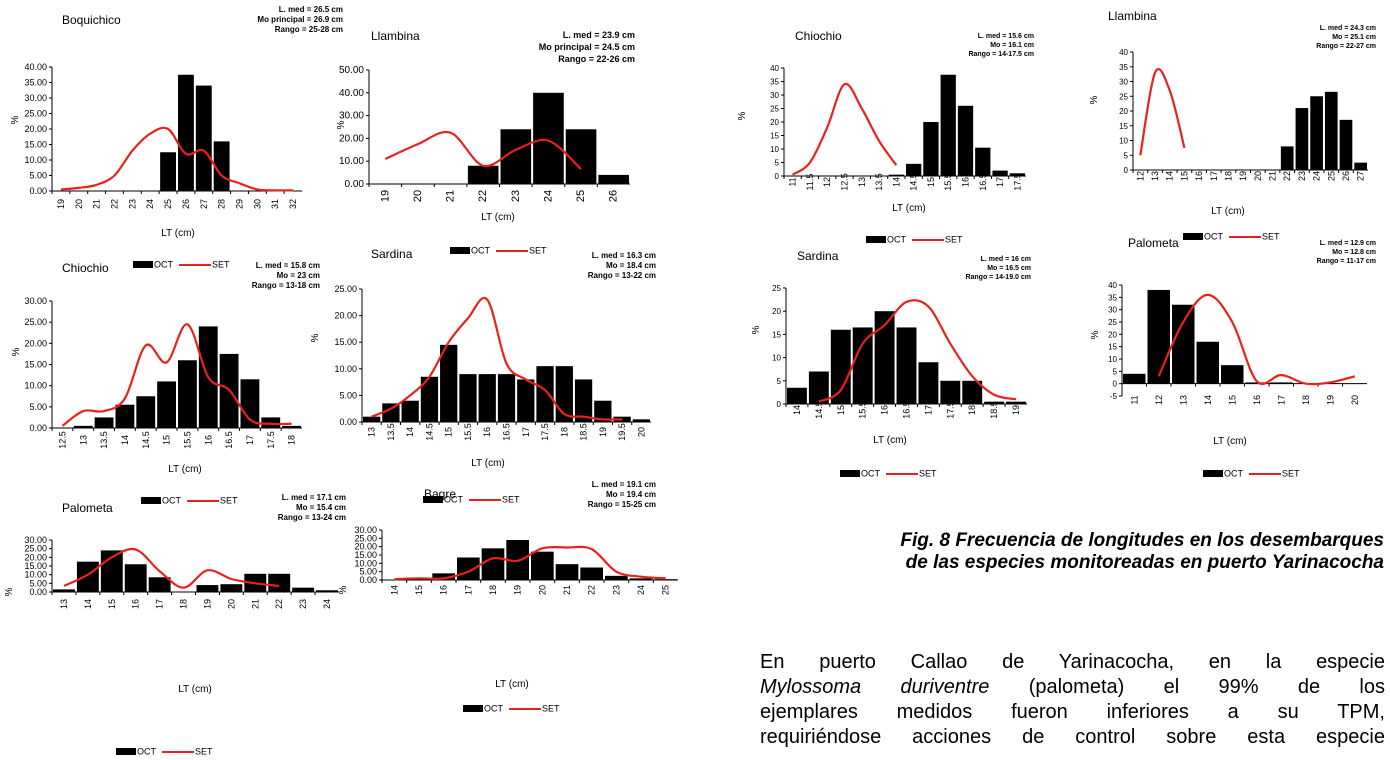 This screenshot has height=760, width=1390. Describe the element at coordinates (512, 684) in the screenshot. I see `x-axis-label: LT (cm)` at that location.